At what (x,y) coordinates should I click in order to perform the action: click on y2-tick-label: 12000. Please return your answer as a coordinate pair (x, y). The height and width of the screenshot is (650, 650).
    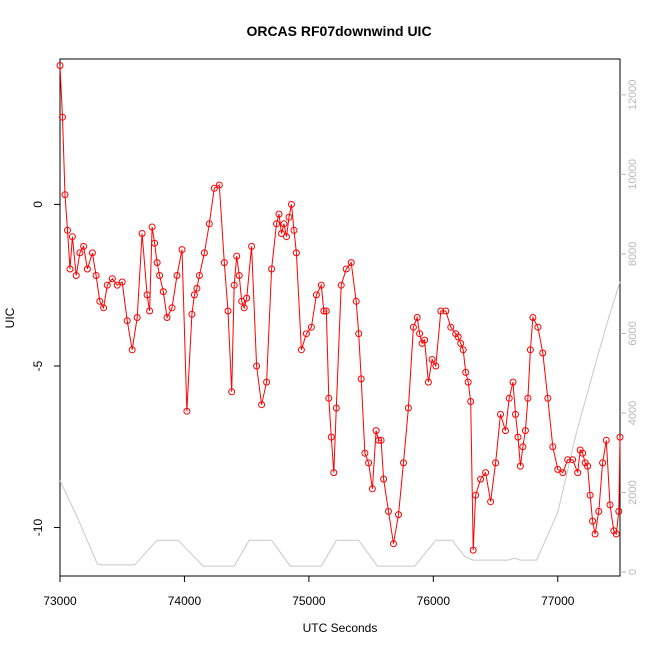
    Looking at the image, I should click on (633, 94).